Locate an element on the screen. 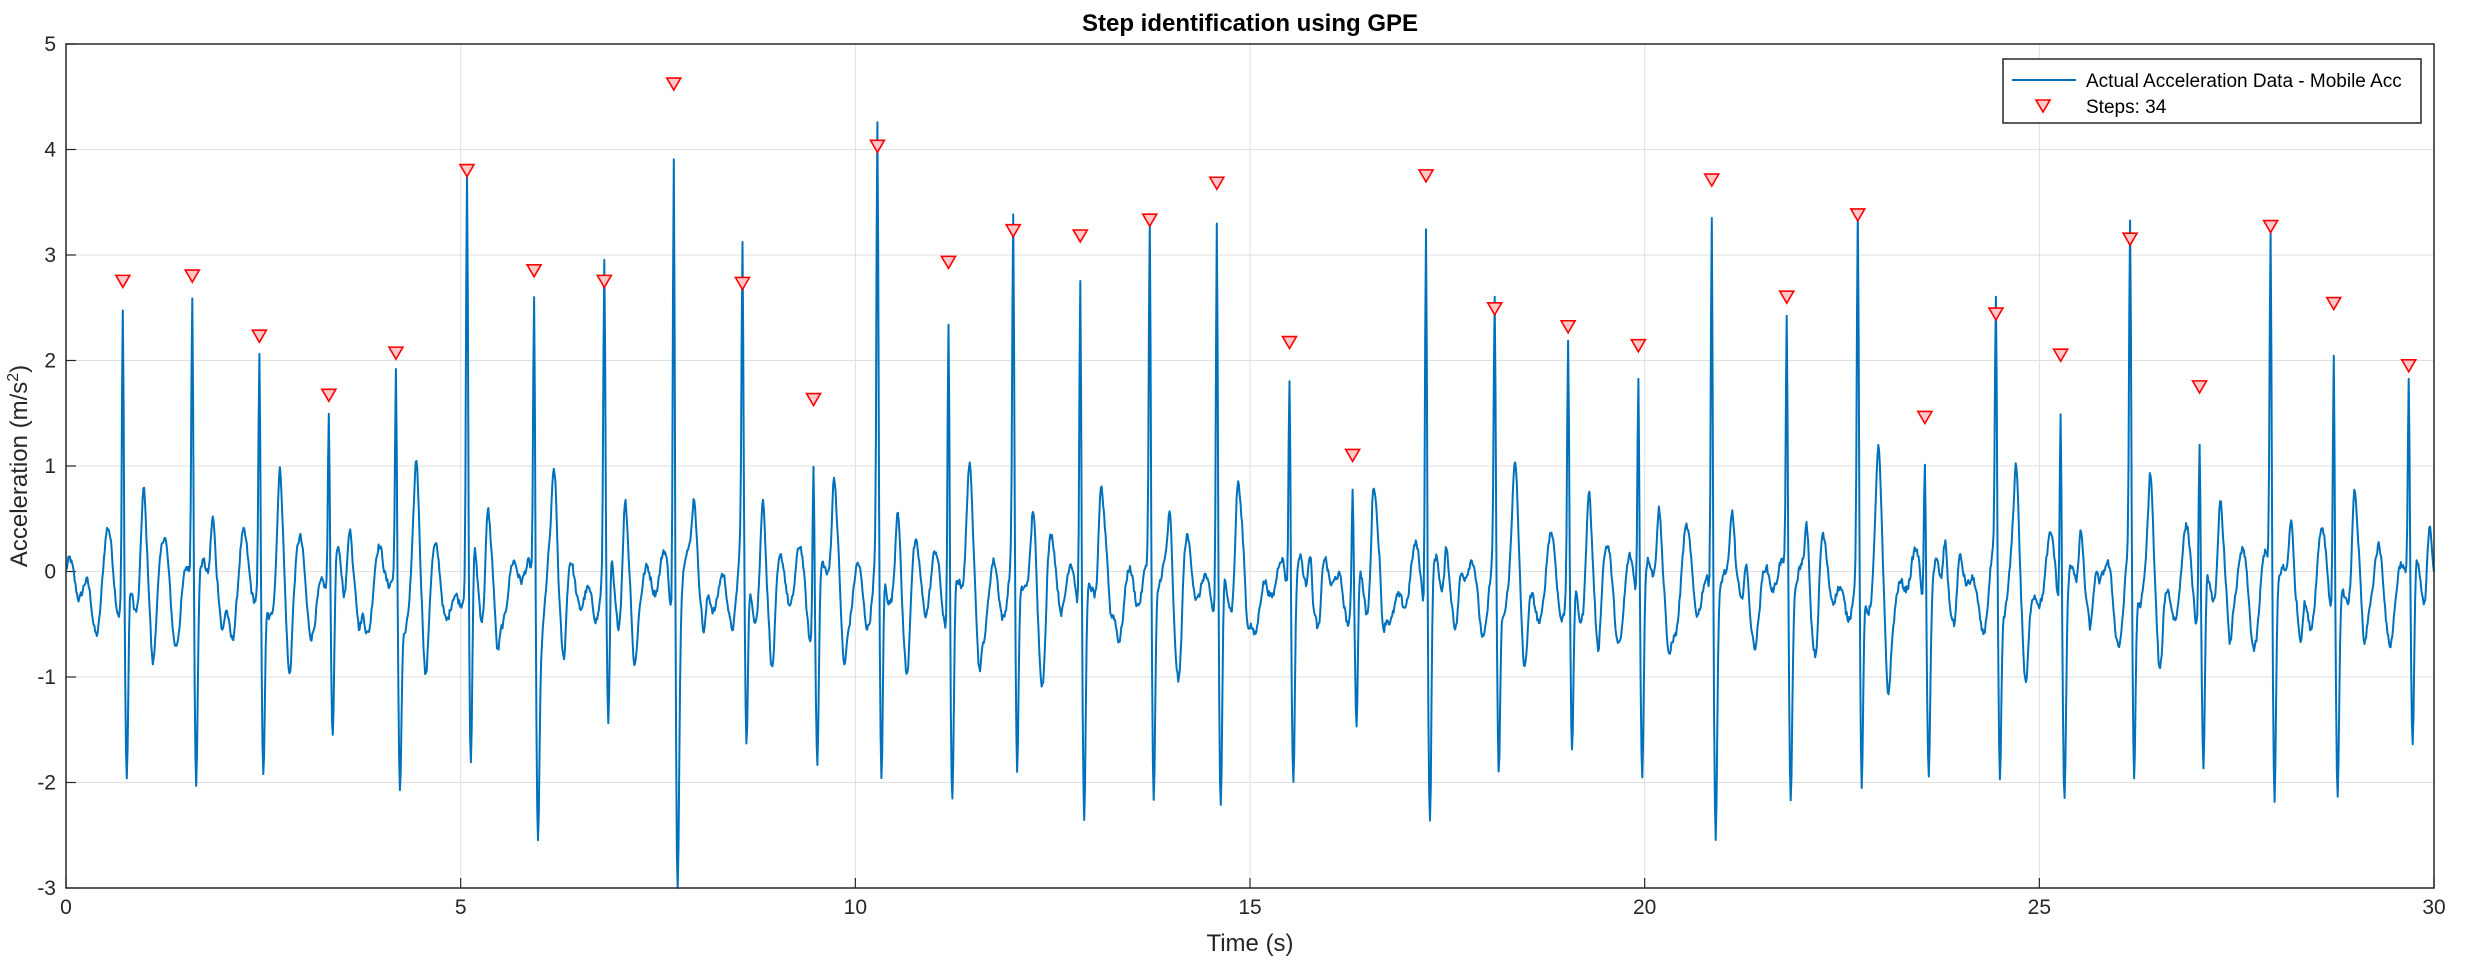  x-tick-label: 5 is located at coordinates (461, 907).